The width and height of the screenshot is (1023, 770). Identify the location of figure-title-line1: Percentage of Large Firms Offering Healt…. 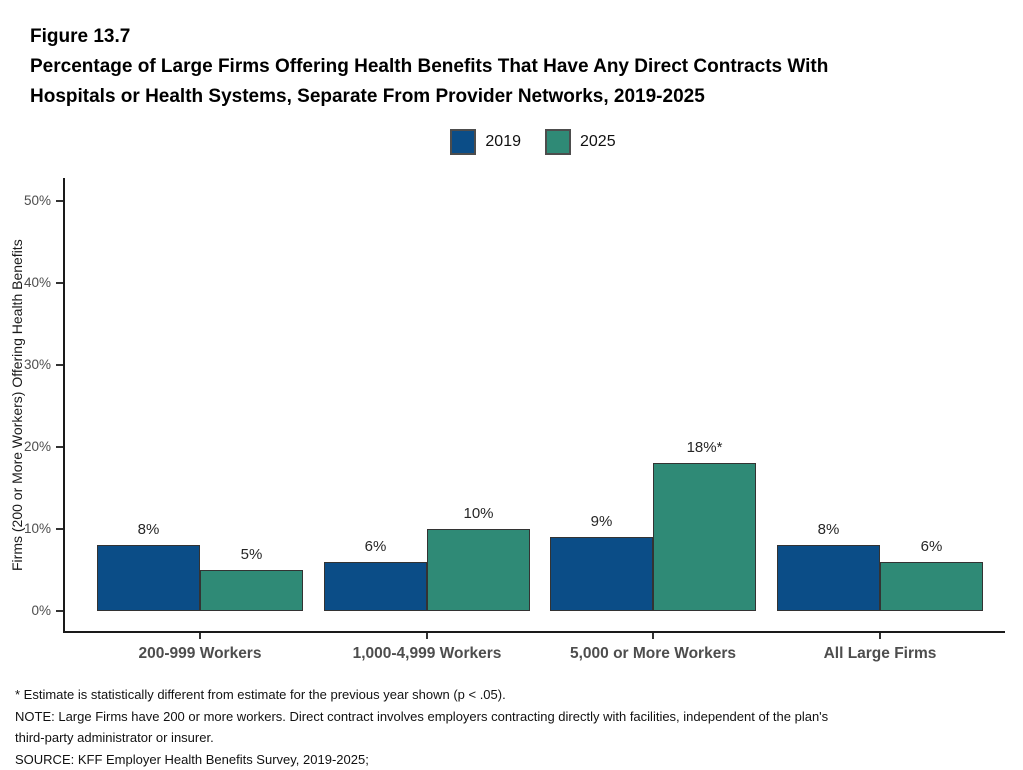
(429, 66).